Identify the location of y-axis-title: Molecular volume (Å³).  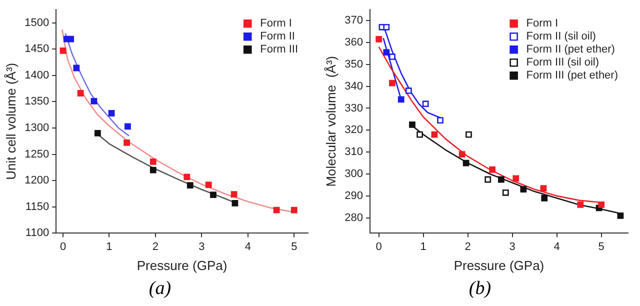
(330, 121).